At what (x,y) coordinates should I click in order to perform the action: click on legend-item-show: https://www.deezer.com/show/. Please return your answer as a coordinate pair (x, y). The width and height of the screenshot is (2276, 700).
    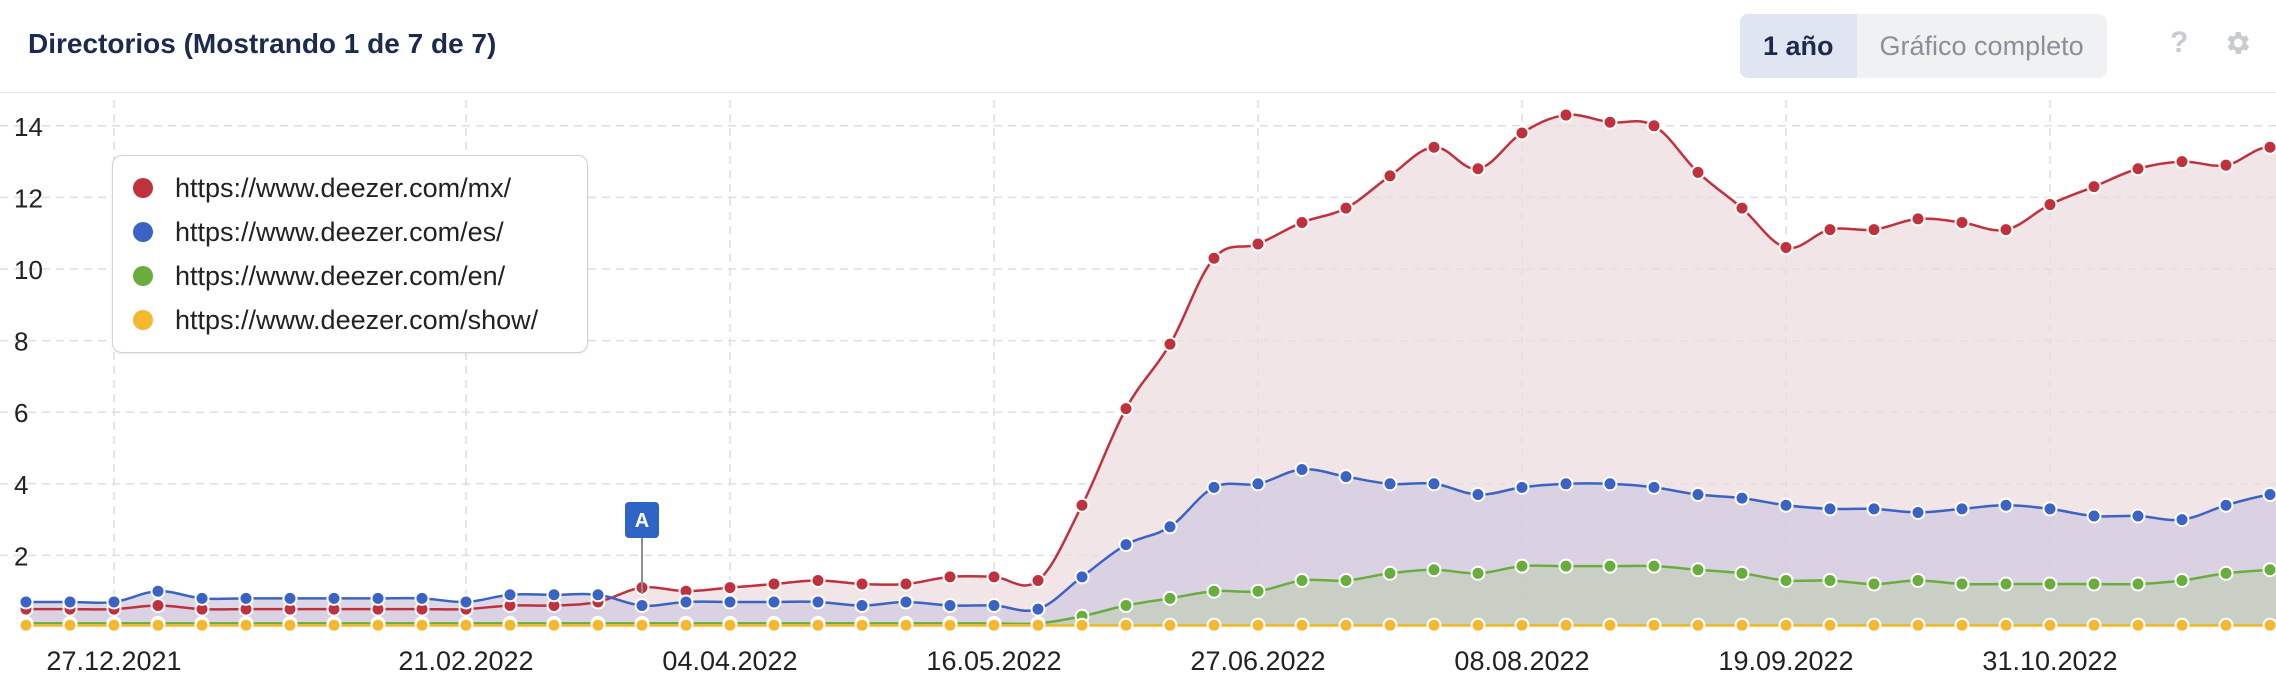
    Looking at the image, I should click on (335, 320).